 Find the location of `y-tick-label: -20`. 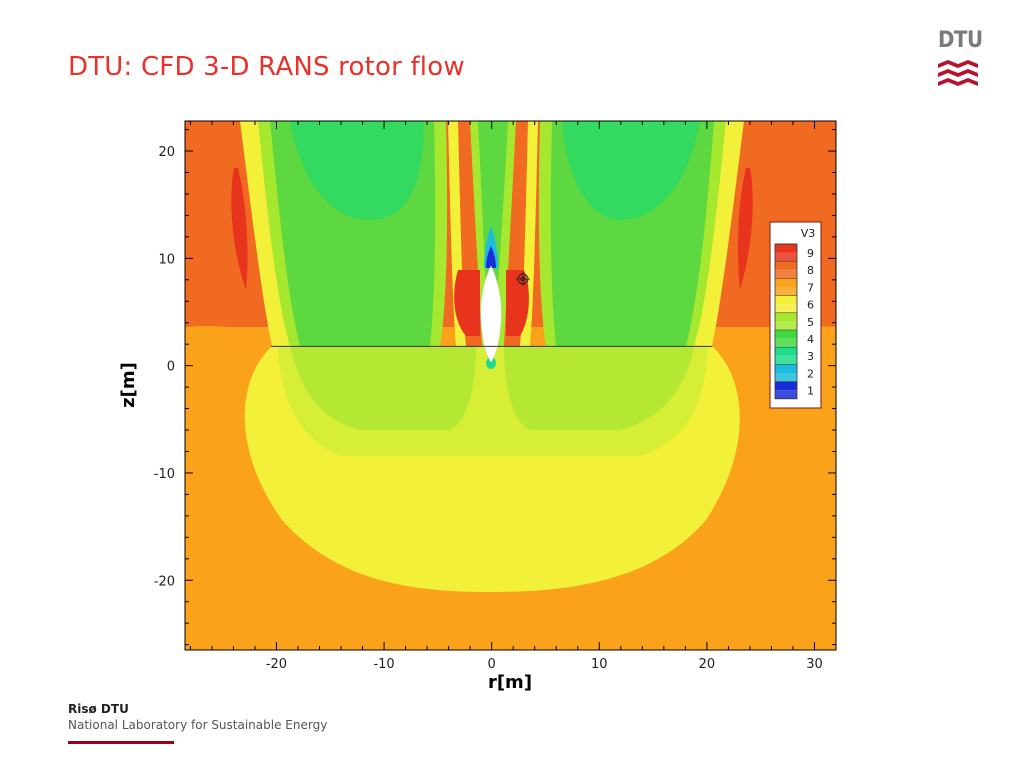

y-tick-label: -20 is located at coordinates (164, 581).